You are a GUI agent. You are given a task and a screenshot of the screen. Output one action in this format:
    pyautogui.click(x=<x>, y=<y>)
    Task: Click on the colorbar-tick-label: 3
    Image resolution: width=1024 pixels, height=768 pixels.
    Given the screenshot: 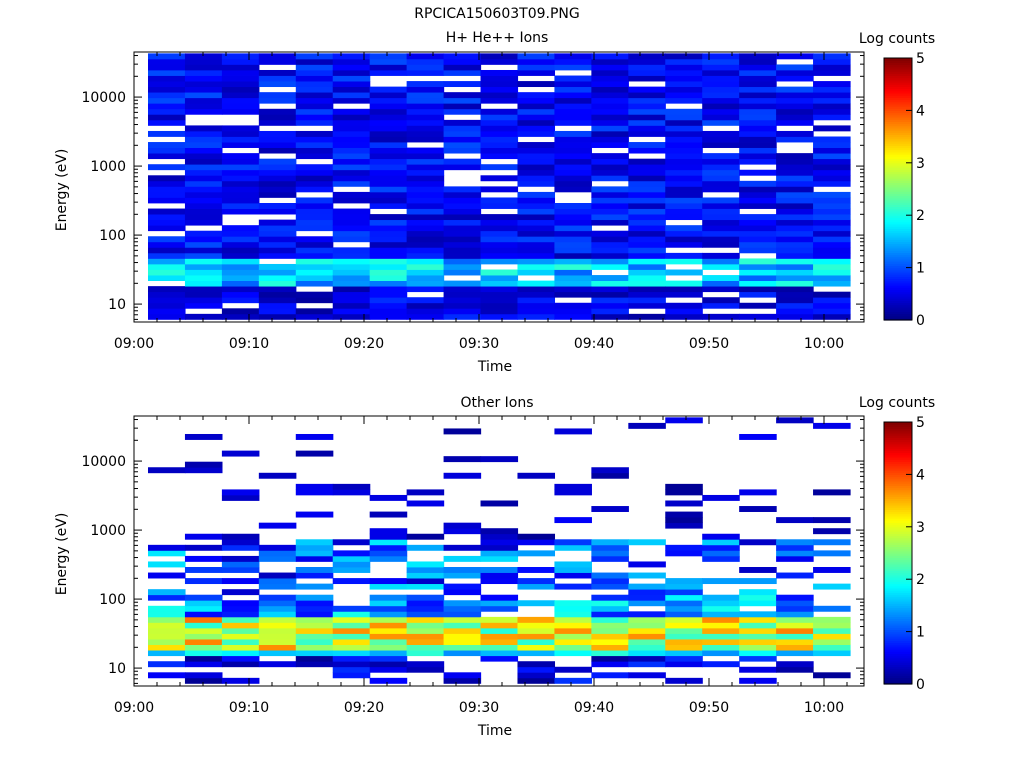 What is the action you would take?
    pyautogui.click(x=920, y=528)
    